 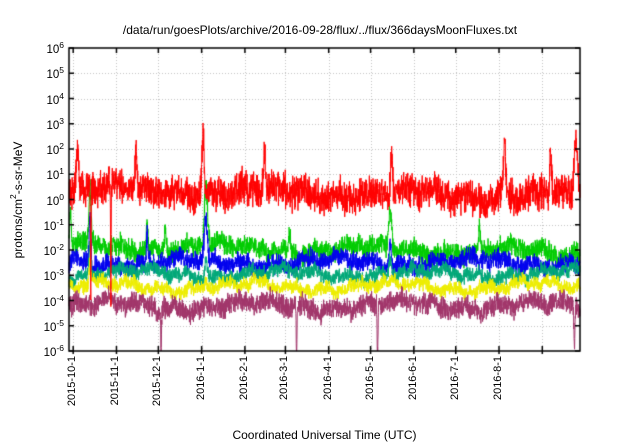 I want to click on y-tick-label: 10⁻¹, so click(x=53, y=224).